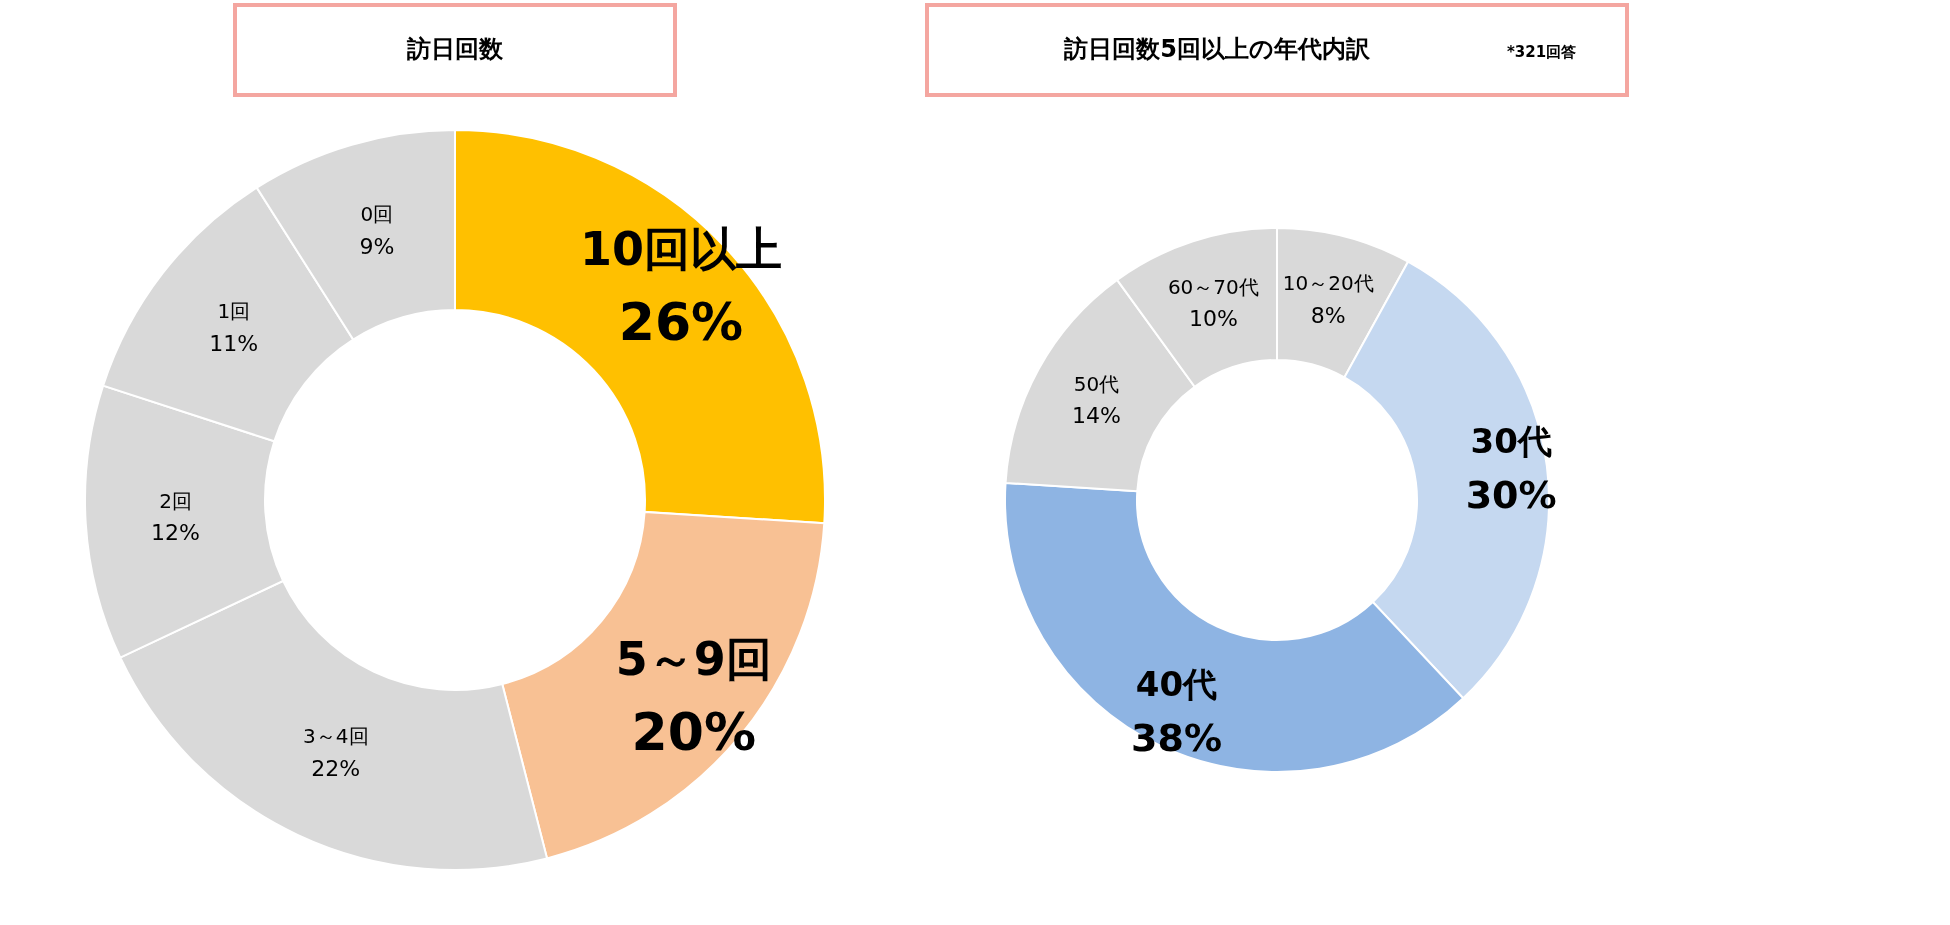  I want to click on data-label: 26%, so click(681, 322).